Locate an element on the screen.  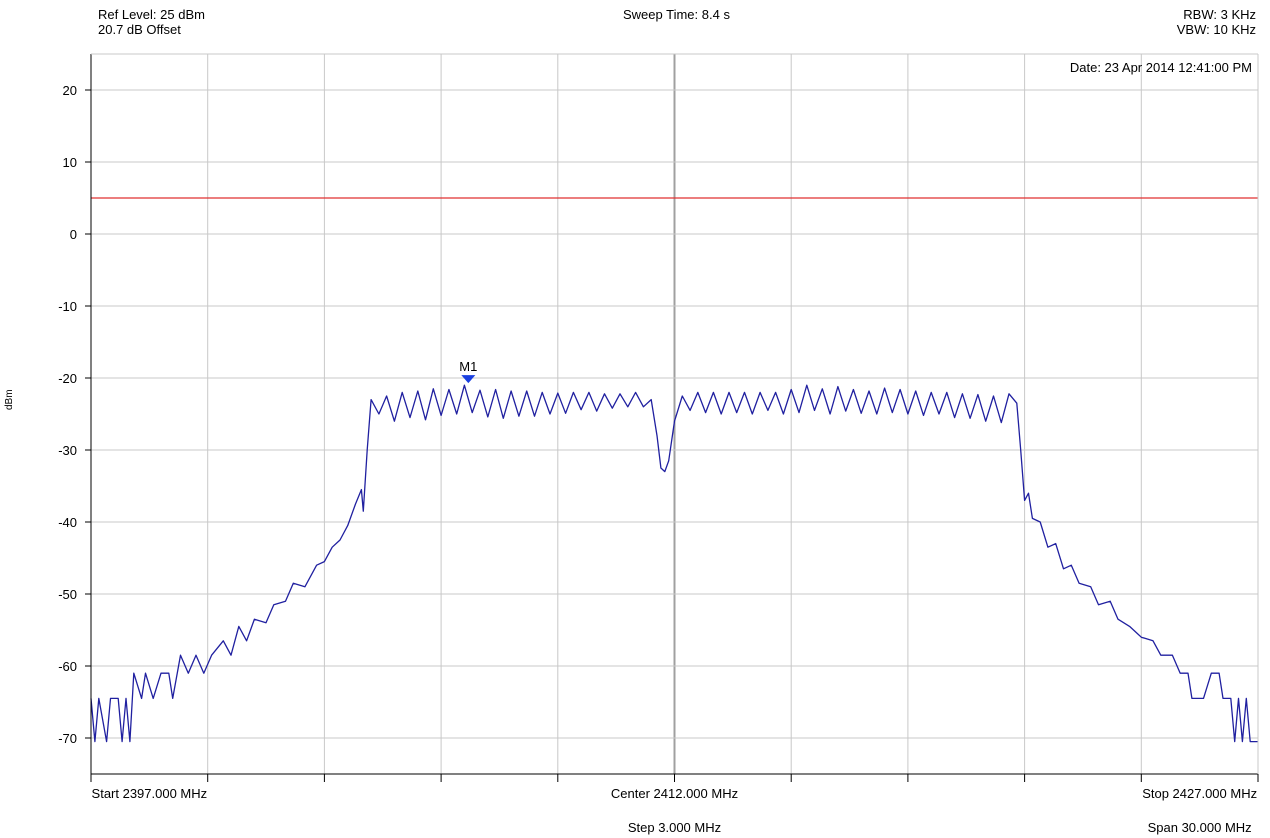
marker-triangle-icon is located at coordinates (468, 379).